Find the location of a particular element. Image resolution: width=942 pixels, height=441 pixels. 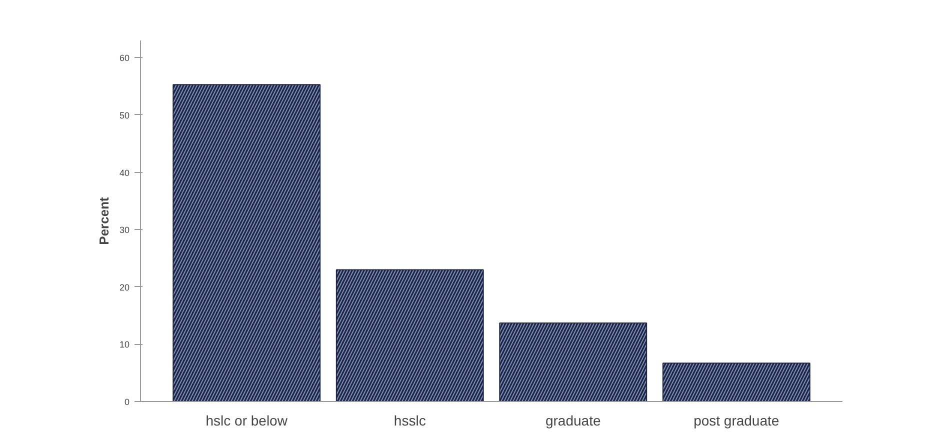

y-axis-title: Percent is located at coordinates (104, 220).